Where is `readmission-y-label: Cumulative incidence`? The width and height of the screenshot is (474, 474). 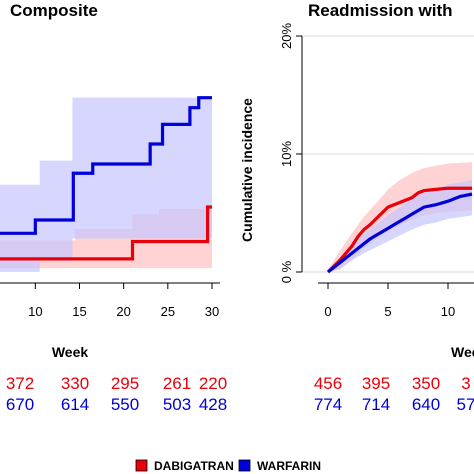
readmission-y-label: Cumulative incidence is located at coordinates (247, 170).